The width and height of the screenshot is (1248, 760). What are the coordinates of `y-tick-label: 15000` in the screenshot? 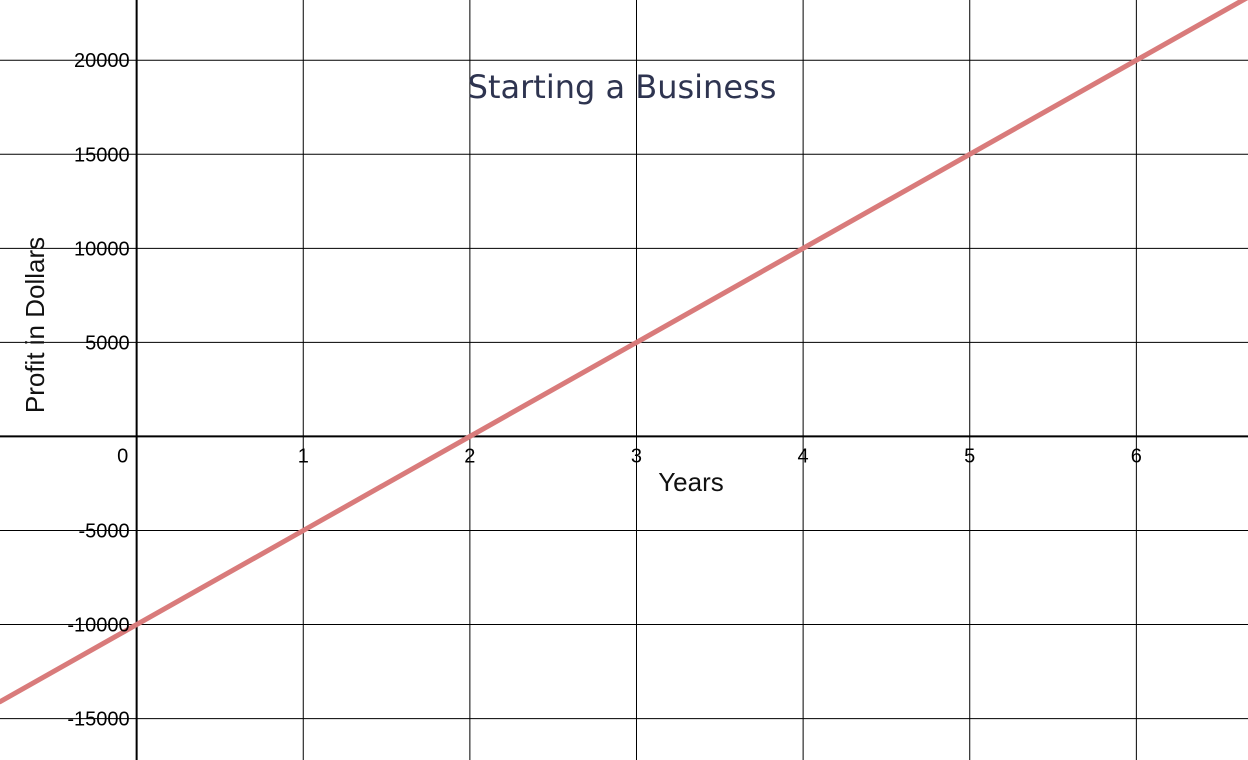 It's located at (102, 155).